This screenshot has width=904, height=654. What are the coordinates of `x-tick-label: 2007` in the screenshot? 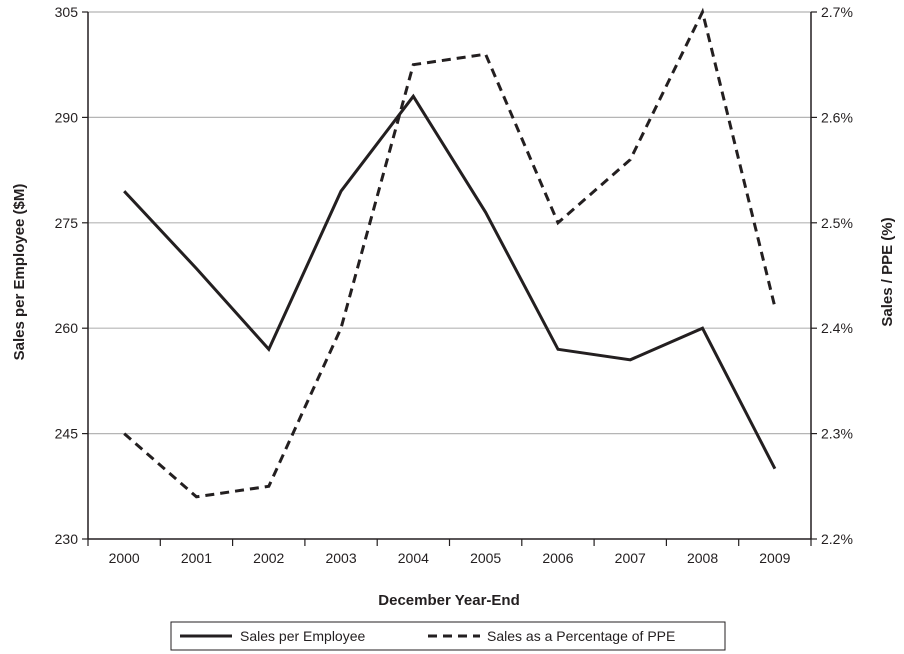 It's located at (630, 558).